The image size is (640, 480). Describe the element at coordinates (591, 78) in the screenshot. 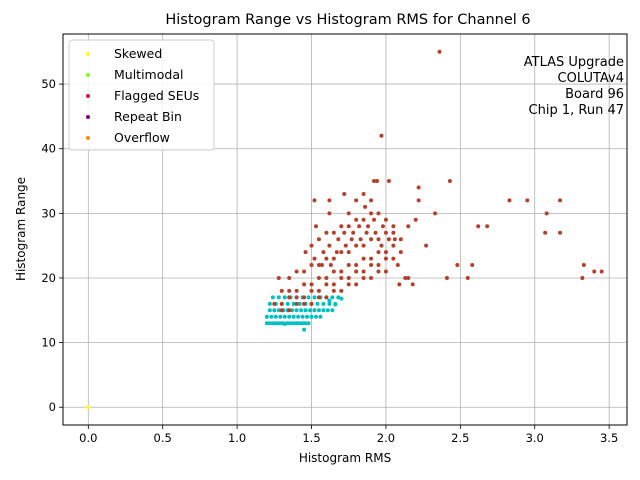

I see `annotation-line: COLUTAv4` at that location.